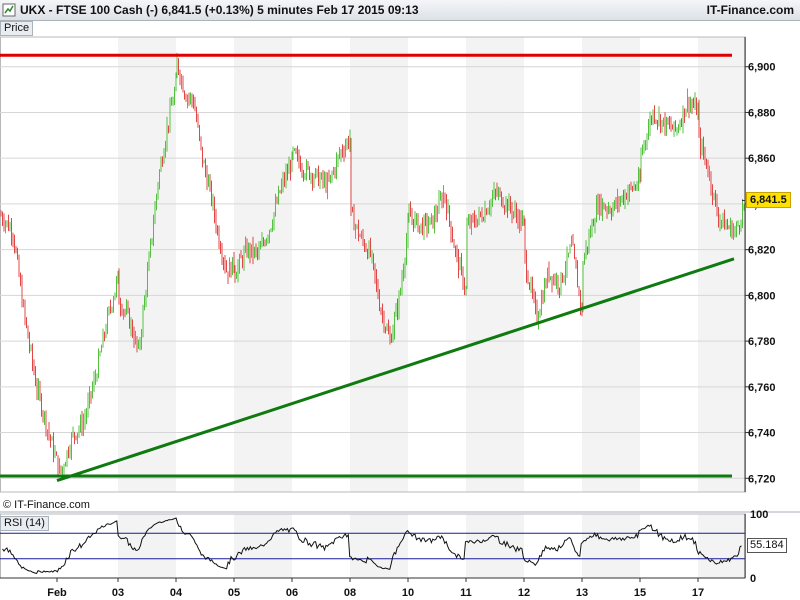 The width and height of the screenshot is (800, 600). I want to click on price-panel-label: Price, so click(17, 28).